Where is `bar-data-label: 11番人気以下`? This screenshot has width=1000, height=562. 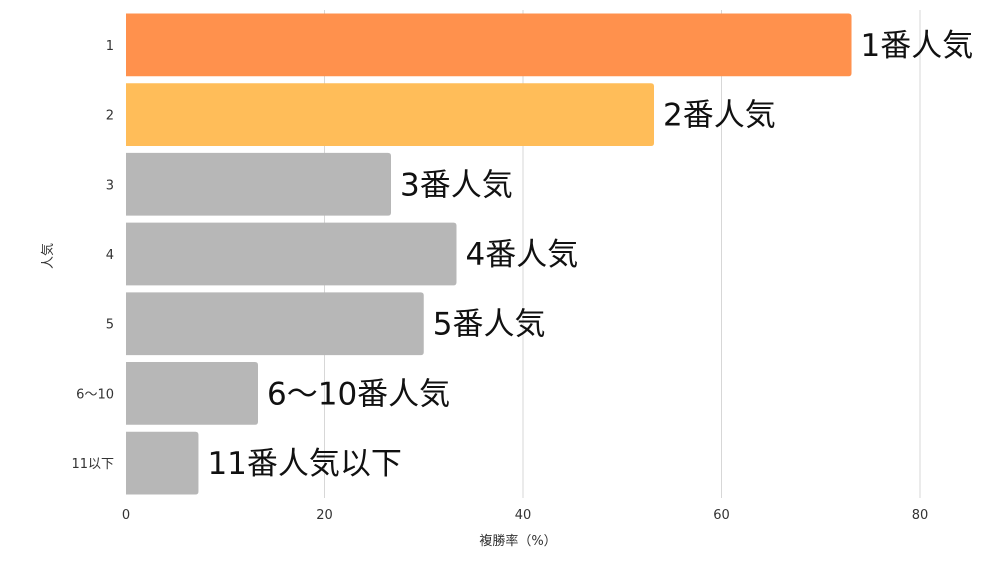
bar-data-label: 11番人気以下 is located at coordinates (304, 464).